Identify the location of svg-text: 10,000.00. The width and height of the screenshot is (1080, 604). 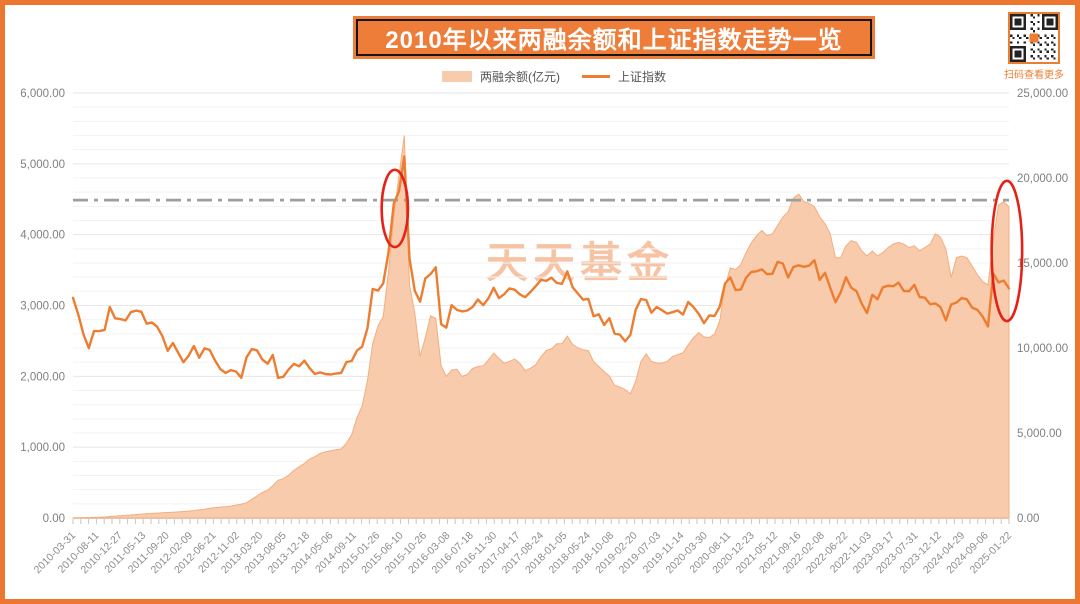
(1042, 349).